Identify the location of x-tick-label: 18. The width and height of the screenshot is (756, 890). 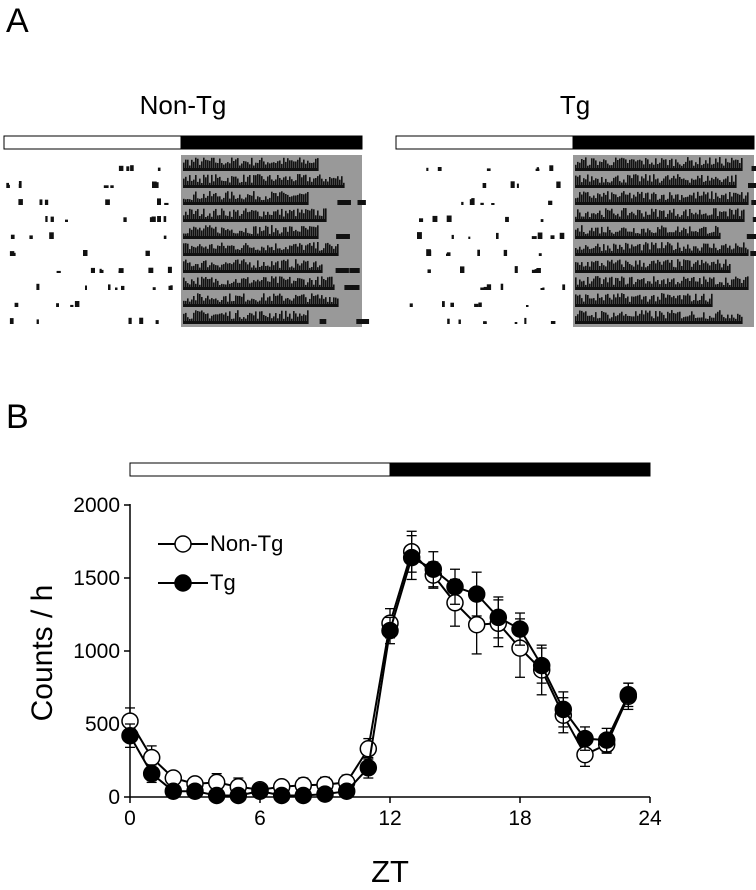
(519, 818).